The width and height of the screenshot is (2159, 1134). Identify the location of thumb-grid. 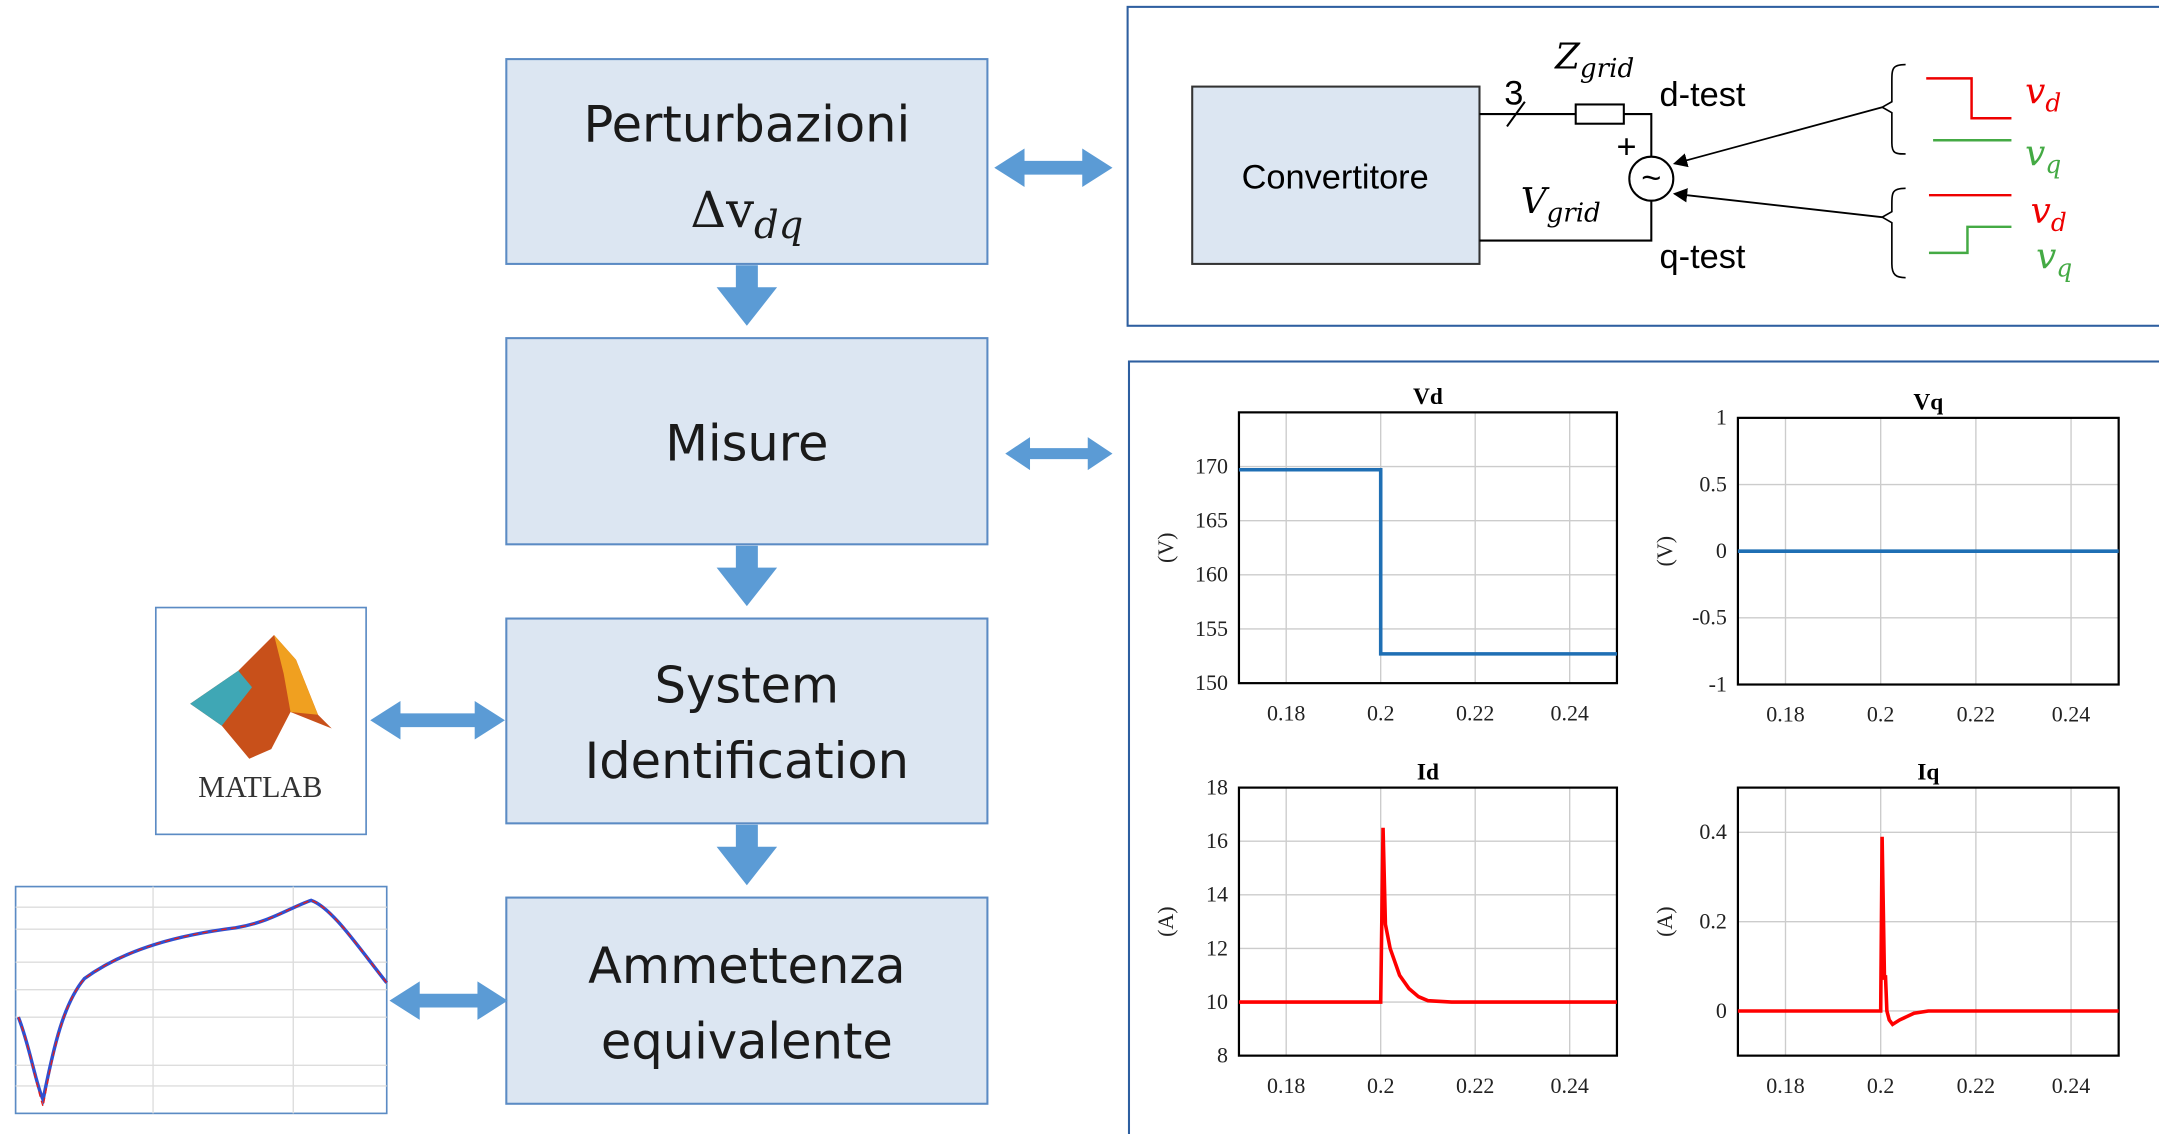
(201, 1000).